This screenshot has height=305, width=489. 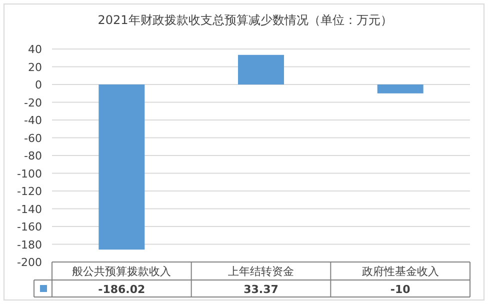 I want to click on y-tick-label: -20, so click(x=33, y=103).